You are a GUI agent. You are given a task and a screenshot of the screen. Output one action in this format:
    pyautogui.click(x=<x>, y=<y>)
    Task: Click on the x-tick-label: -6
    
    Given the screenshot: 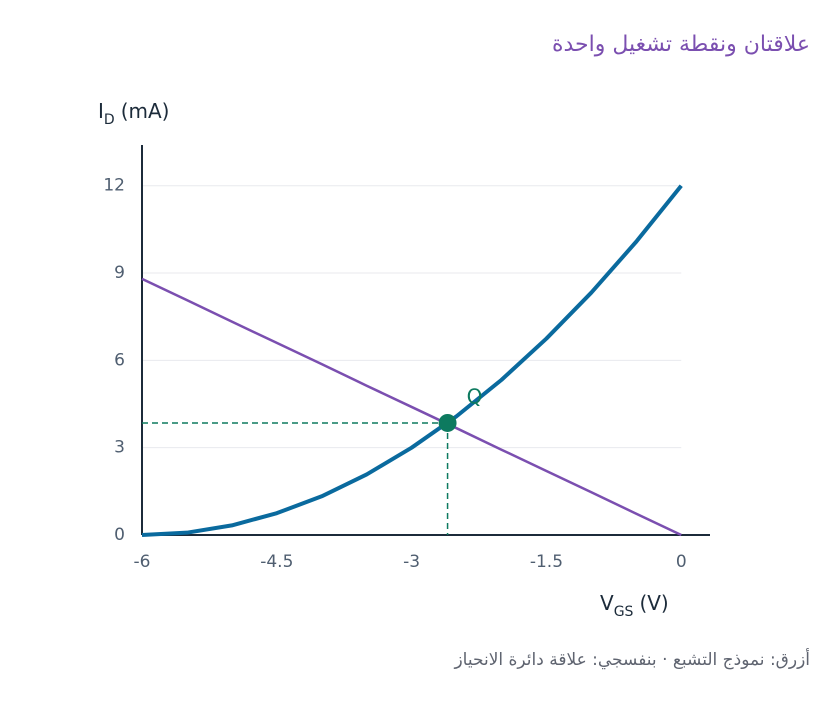 What is the action you would take?
    pyautogui.click(x=142, y=562)
    